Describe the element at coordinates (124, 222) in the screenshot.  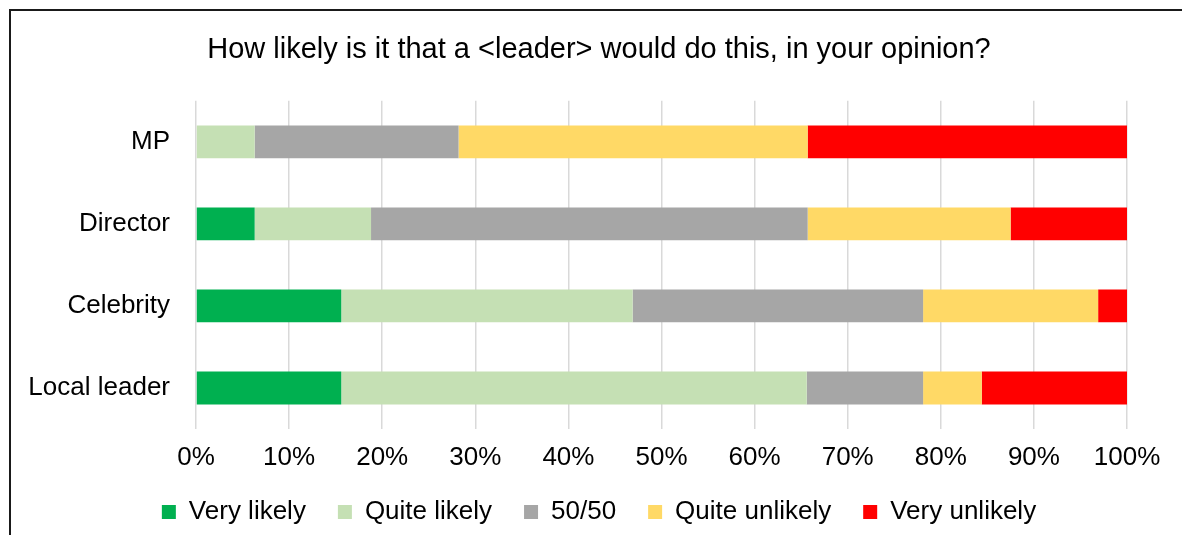
I see `y-tick-label: Director` at that location.